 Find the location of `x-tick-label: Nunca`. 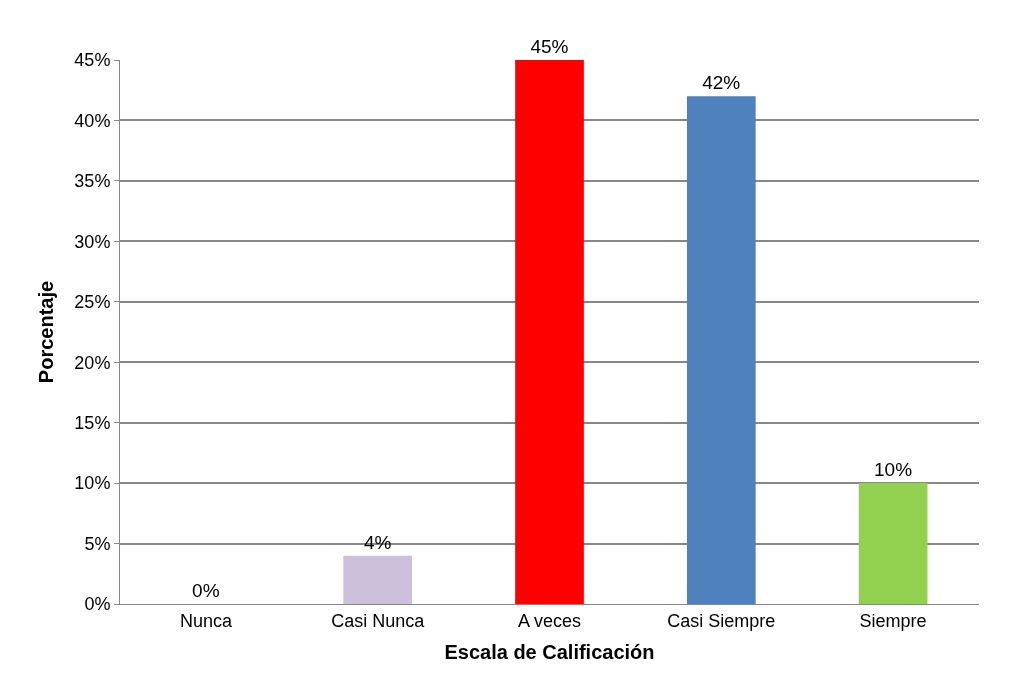

x-tick-label: Nunca is located at coordinates (206, 620).